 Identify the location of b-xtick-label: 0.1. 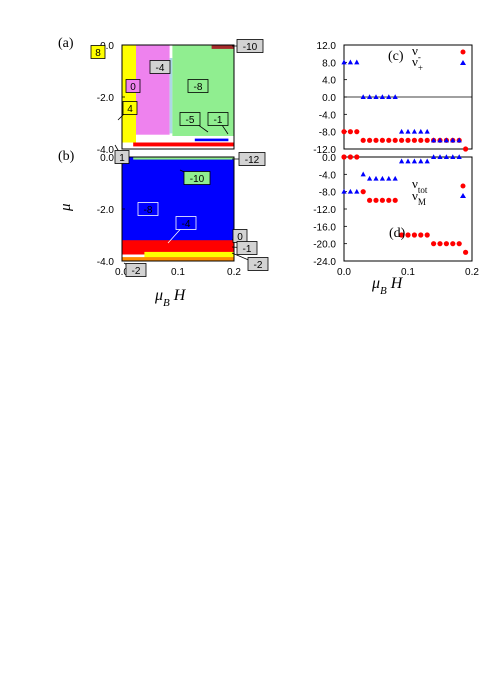
(178, 272).